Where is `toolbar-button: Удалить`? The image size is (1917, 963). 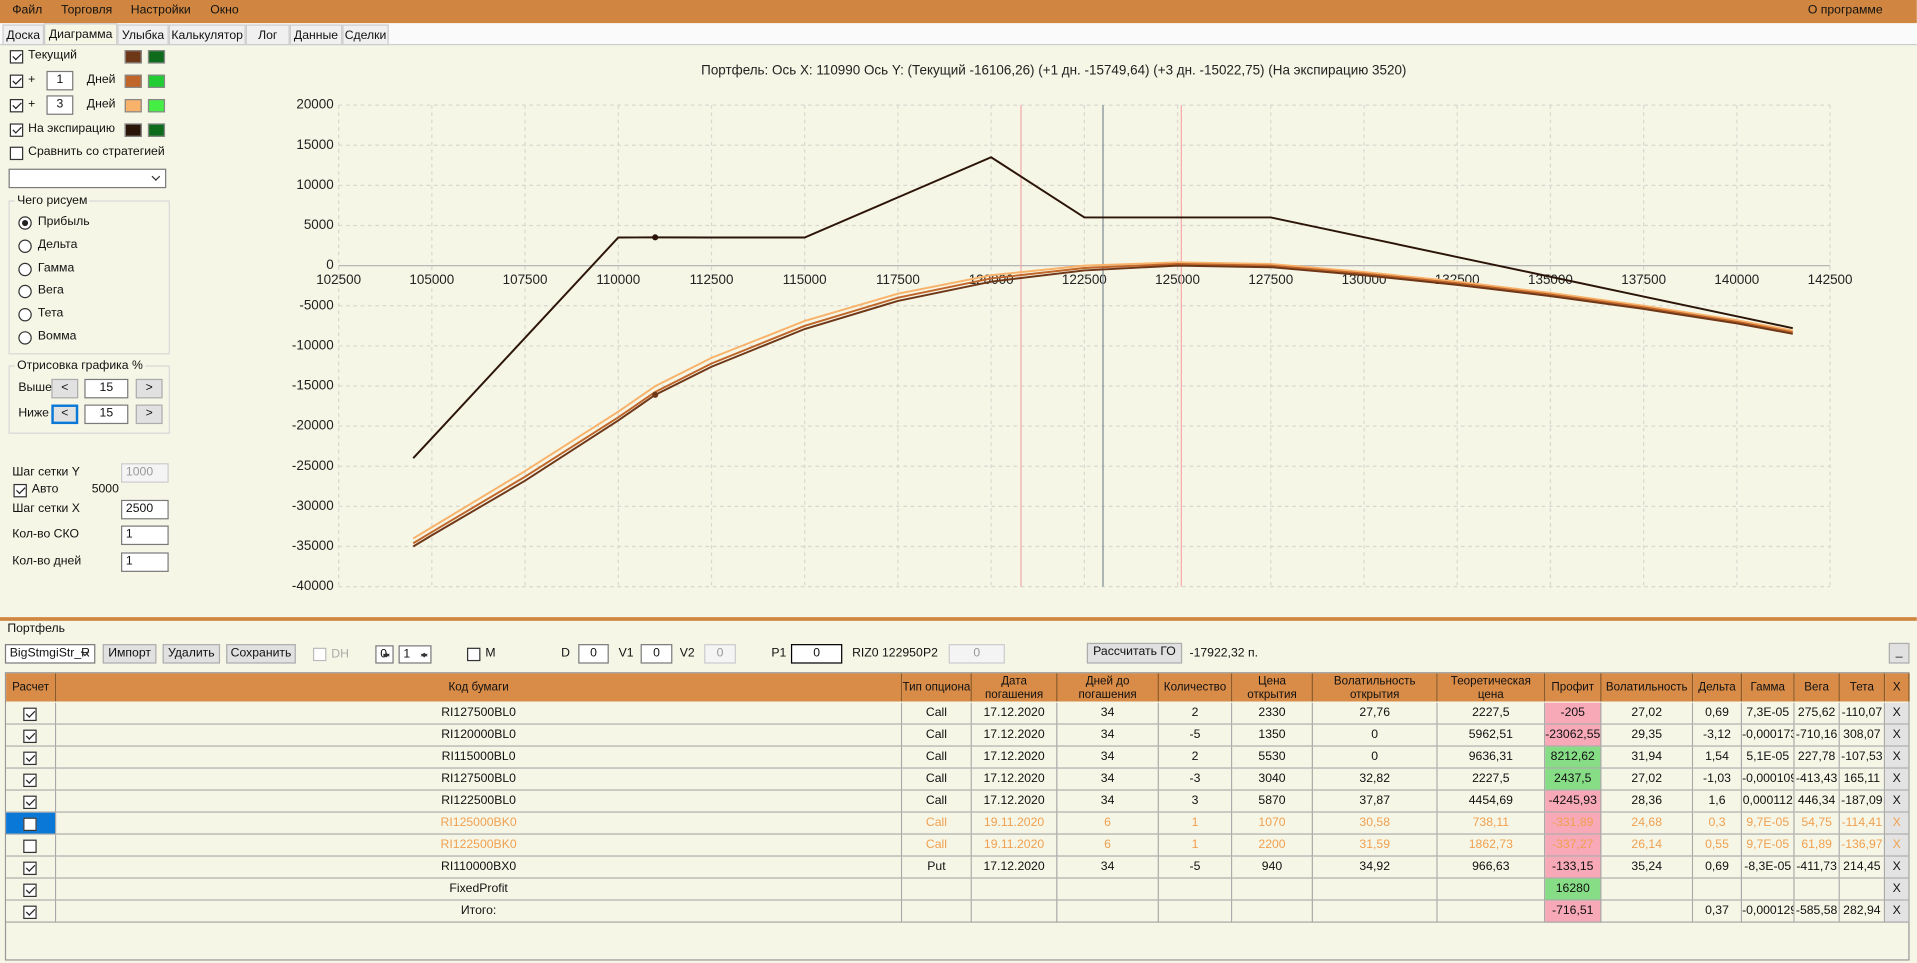 toolbar-button: Удалить is located at coordinates (191, 654).